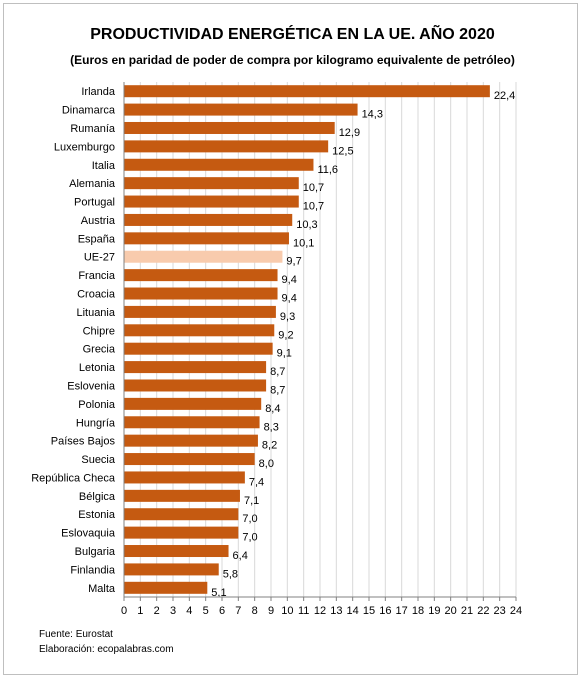 This screenshot has width=585, height=682. Describe the element at coordinates (293, 262) in the screenshot. I see `data-label: 9,7` at that location.